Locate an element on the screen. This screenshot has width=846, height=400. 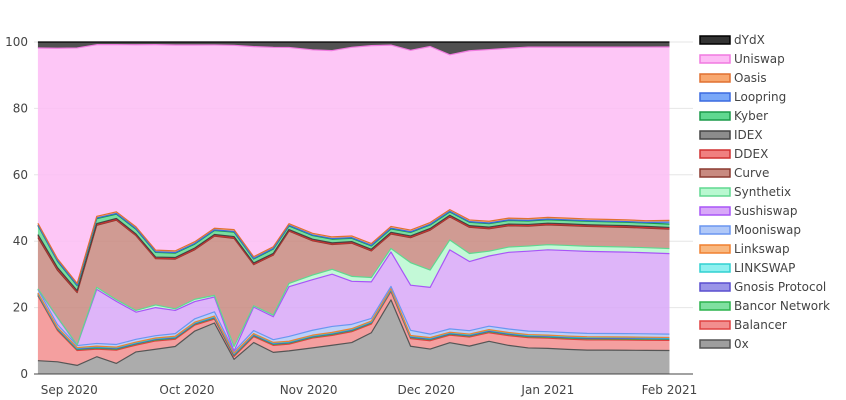
legend-item-bancor-network: Bancor Network is located at coordinates (764, 306).